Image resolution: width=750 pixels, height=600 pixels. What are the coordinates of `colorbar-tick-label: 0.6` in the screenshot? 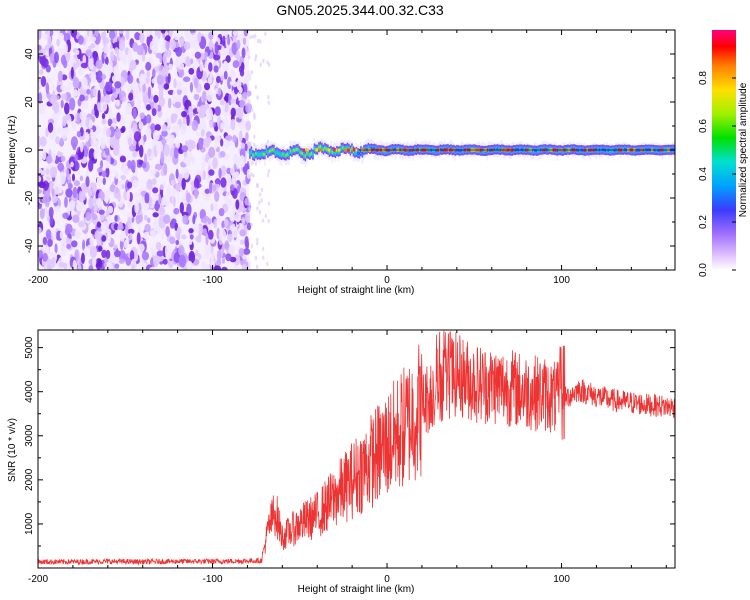 It's located at (703, 126).